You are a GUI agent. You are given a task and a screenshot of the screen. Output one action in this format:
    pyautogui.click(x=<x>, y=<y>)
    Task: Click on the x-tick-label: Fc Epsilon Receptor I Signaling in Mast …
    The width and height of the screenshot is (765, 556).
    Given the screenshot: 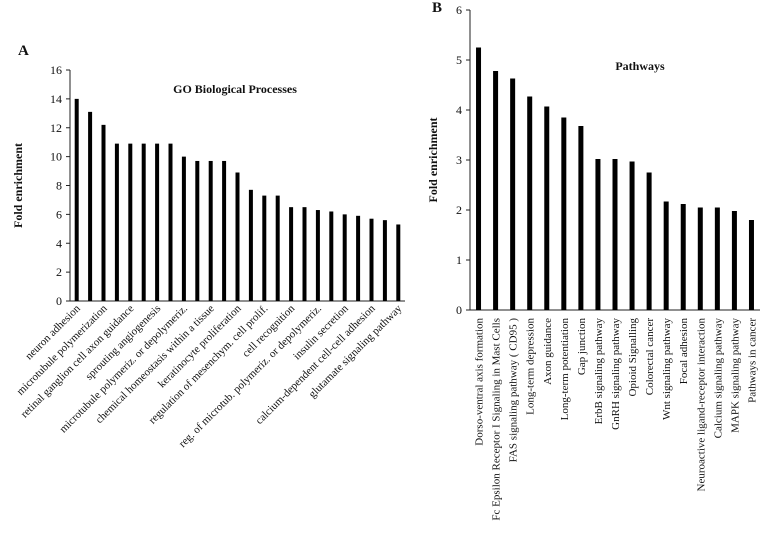 What is the action you would take?
    pyautogui.click(x=497, y=419)
    